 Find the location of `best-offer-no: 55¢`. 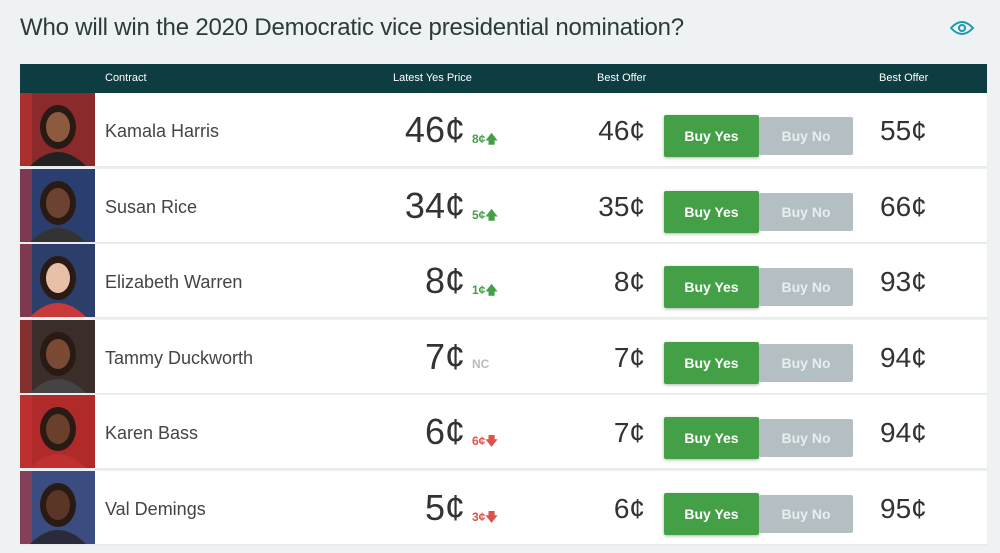

best-offer-no: 55¢ is located at coordinates (903, 130).